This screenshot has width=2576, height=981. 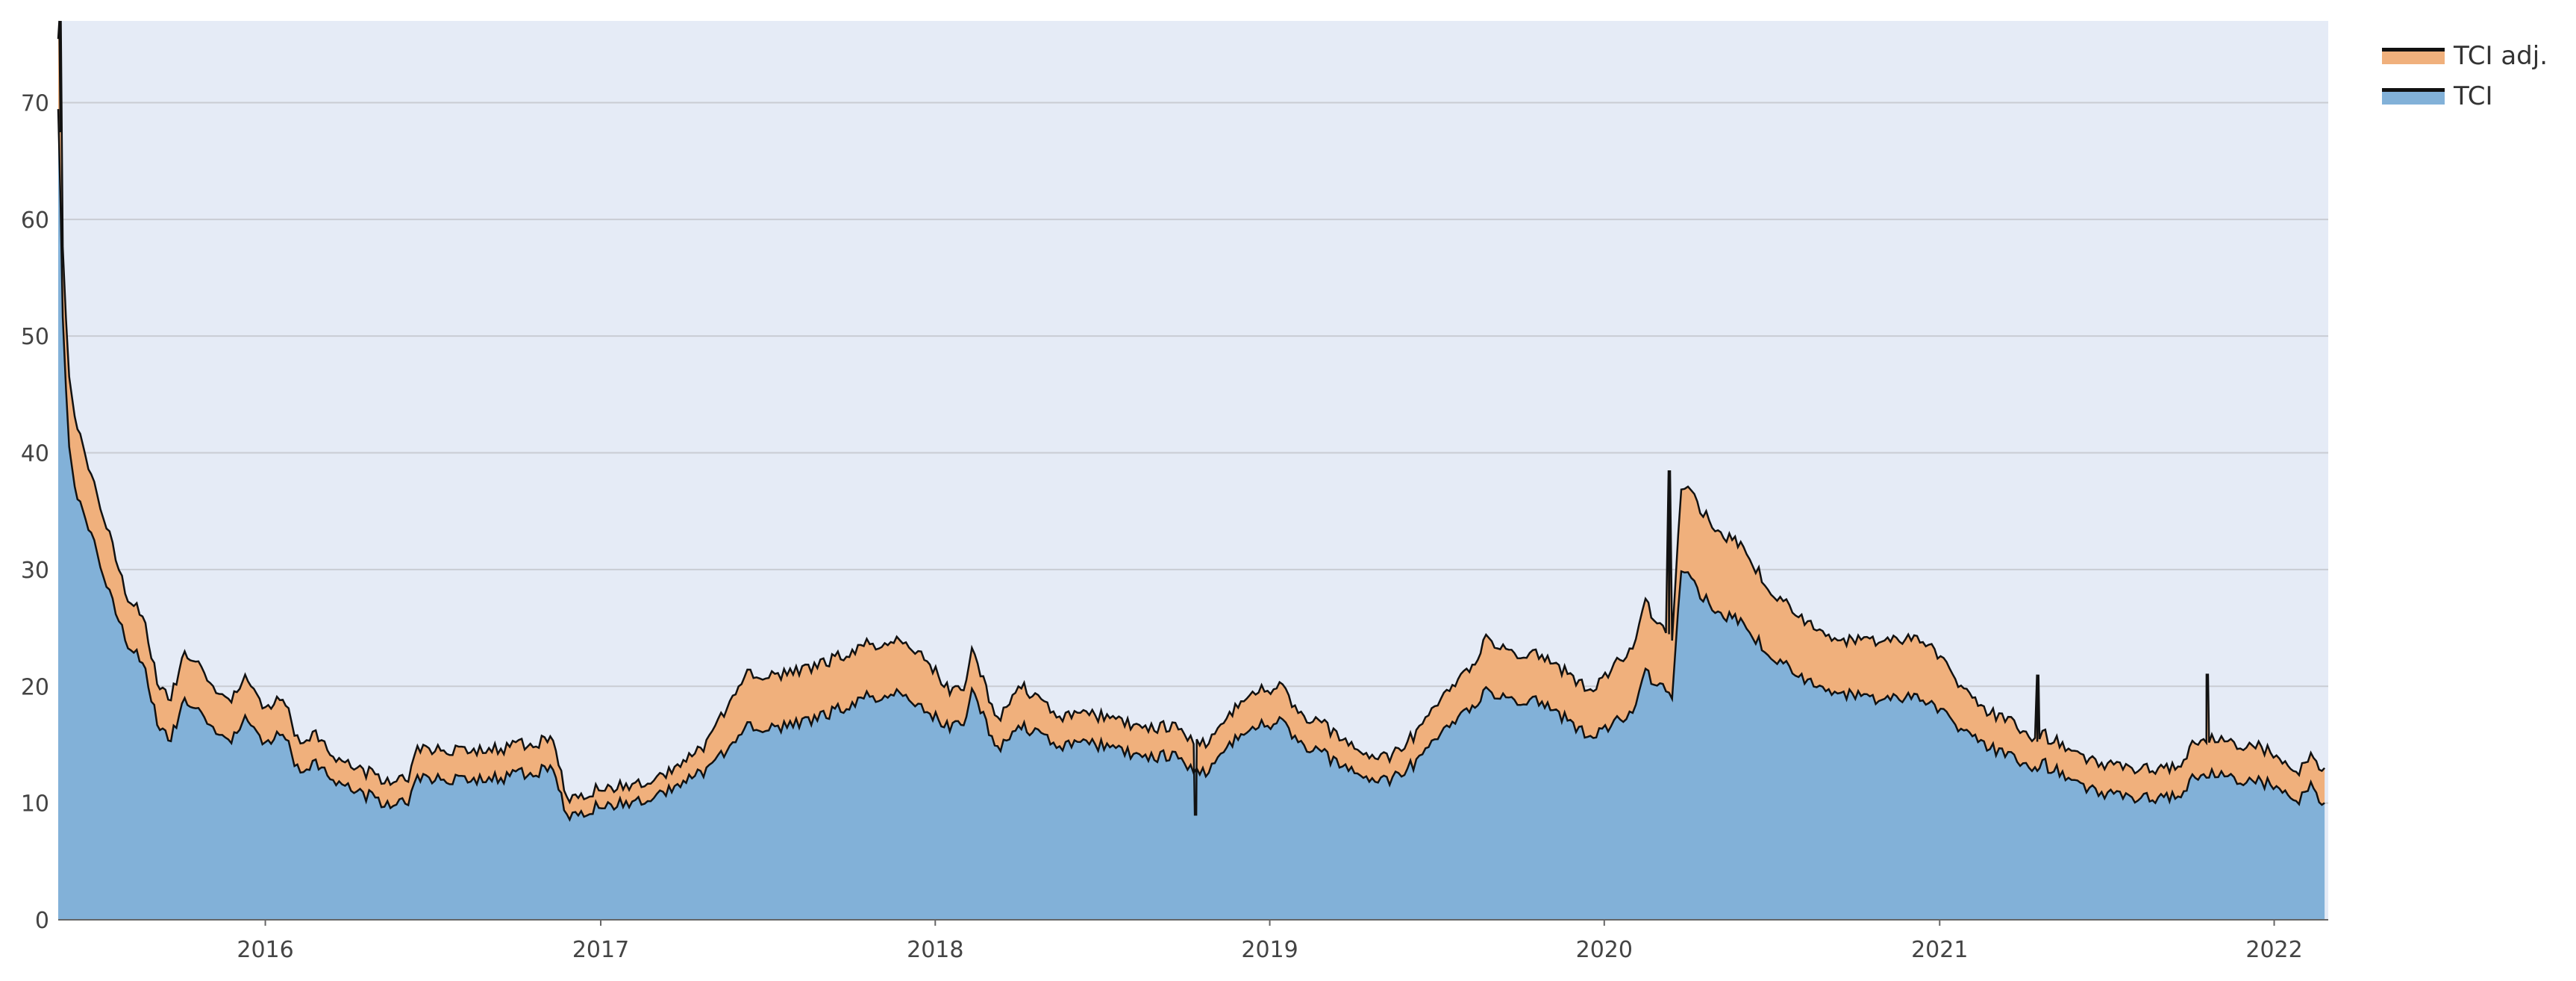 What do you see at coordinates (1939, 950) in the screenshot?
I see `x-tick-label: 2021` at bounding box center [1939, 950].